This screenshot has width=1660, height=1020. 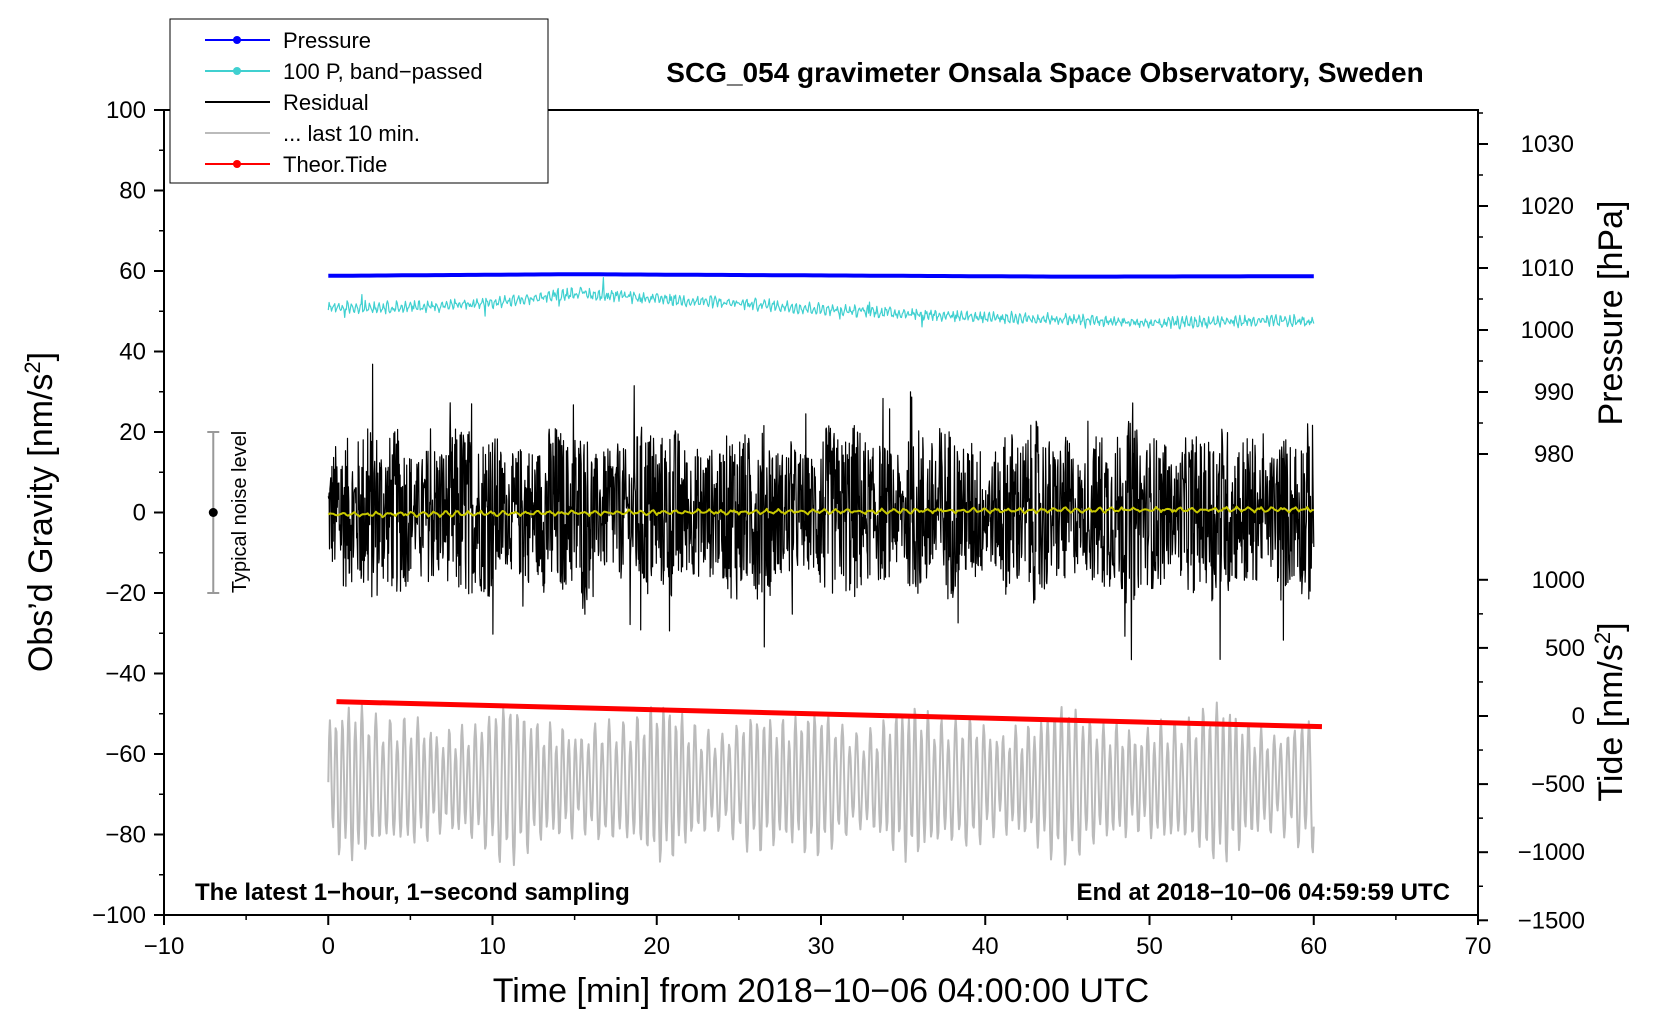 What do you see at coordinates (132, 432) in the screenshot?
I see `y-tick-label: 20` at bounding box center [132, 432].